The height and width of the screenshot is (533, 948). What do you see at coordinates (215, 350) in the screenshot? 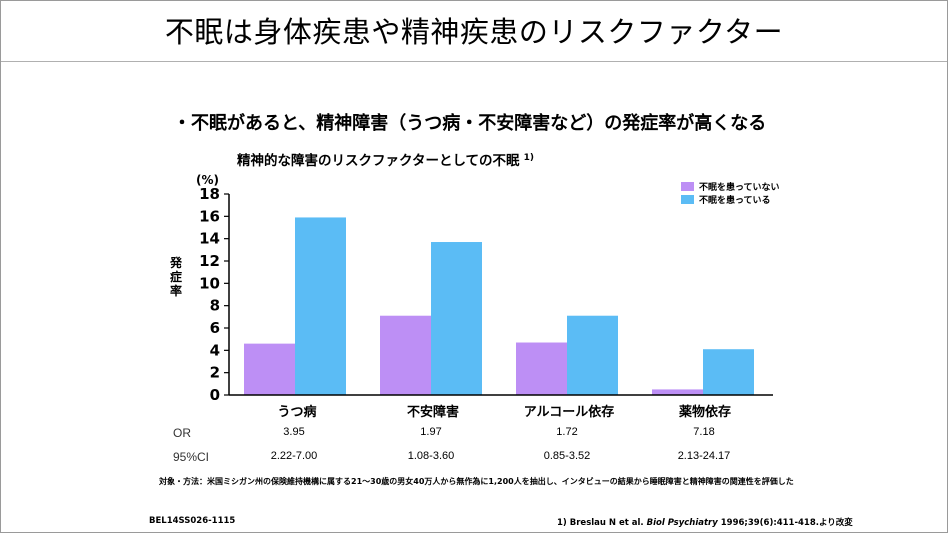
I see `y-tick-label: 4` at bounding box center [215, 350].